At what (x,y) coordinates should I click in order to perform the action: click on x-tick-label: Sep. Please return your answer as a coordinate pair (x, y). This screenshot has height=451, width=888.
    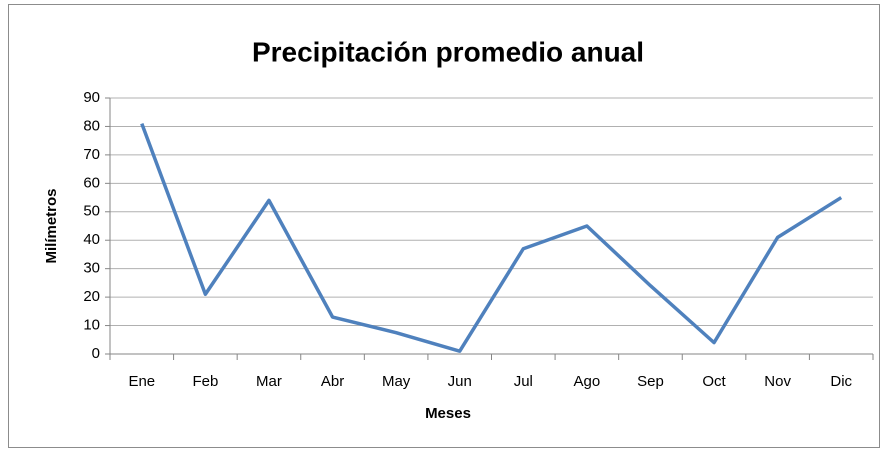
    Looking at the image, I should click on (650, 381).